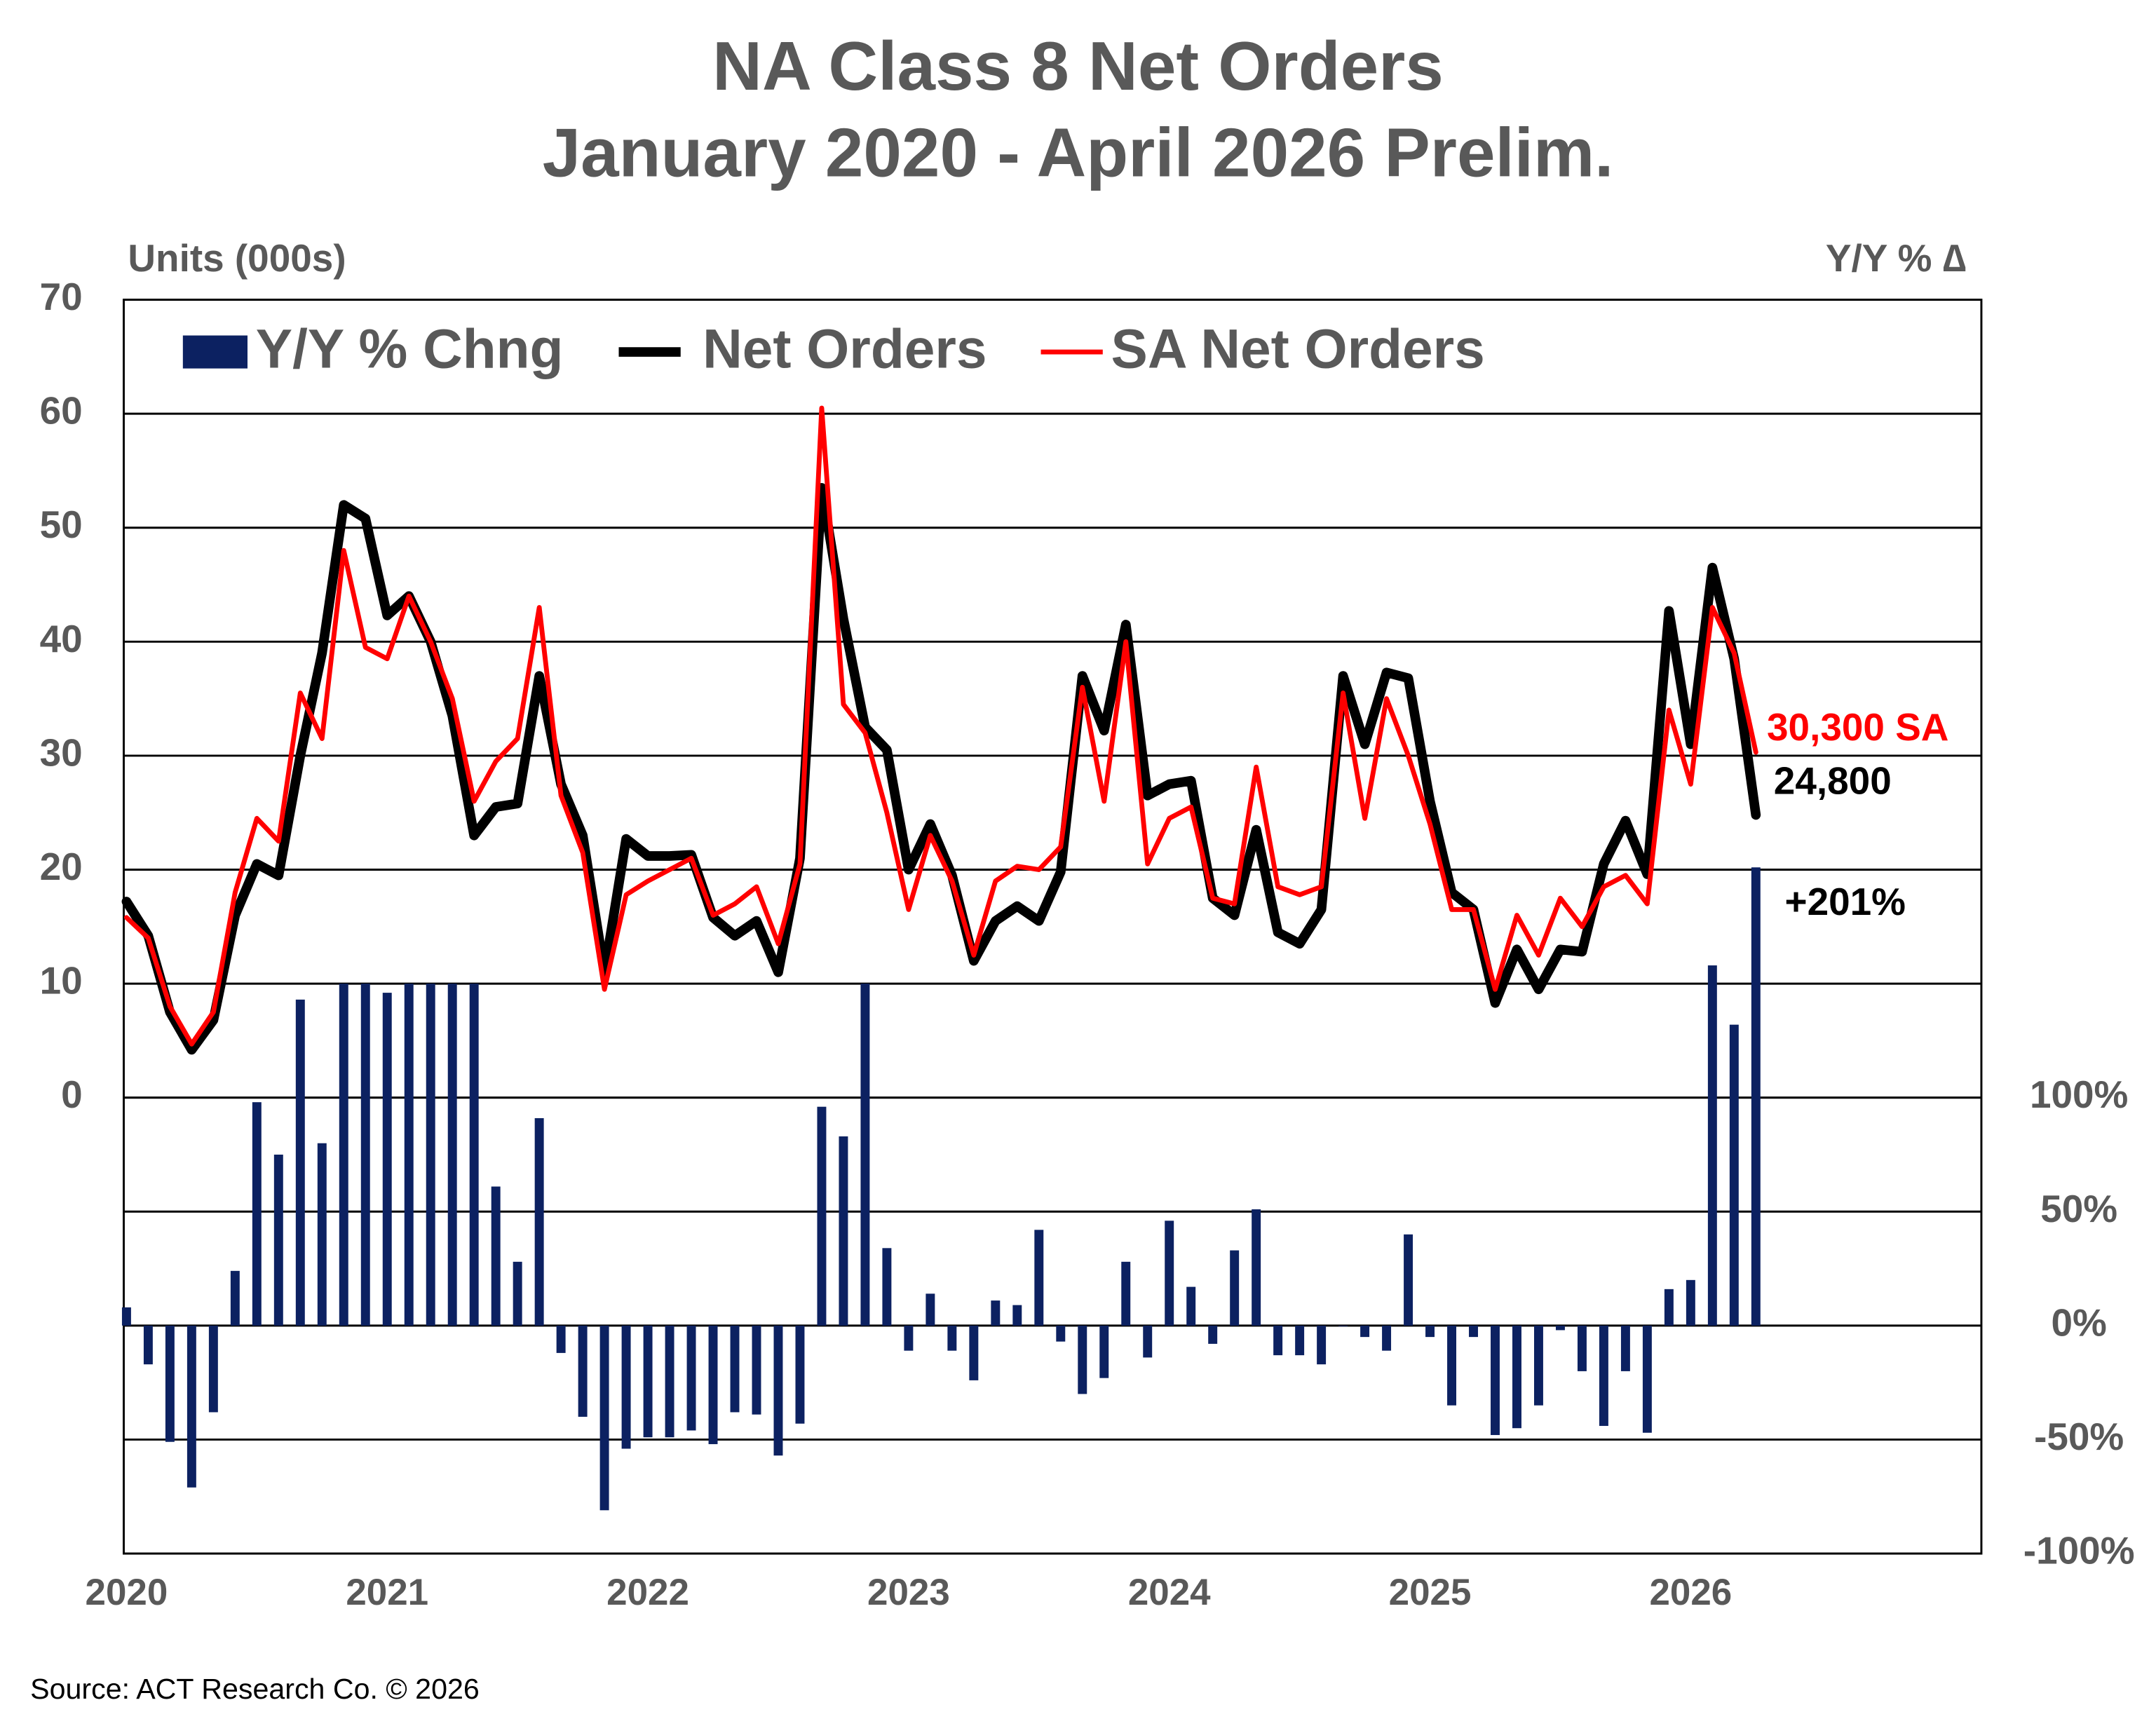 This screenshot has width=2156, height=1733. I want to click on y2-tick-label: -50%, so click(2079, 1436).